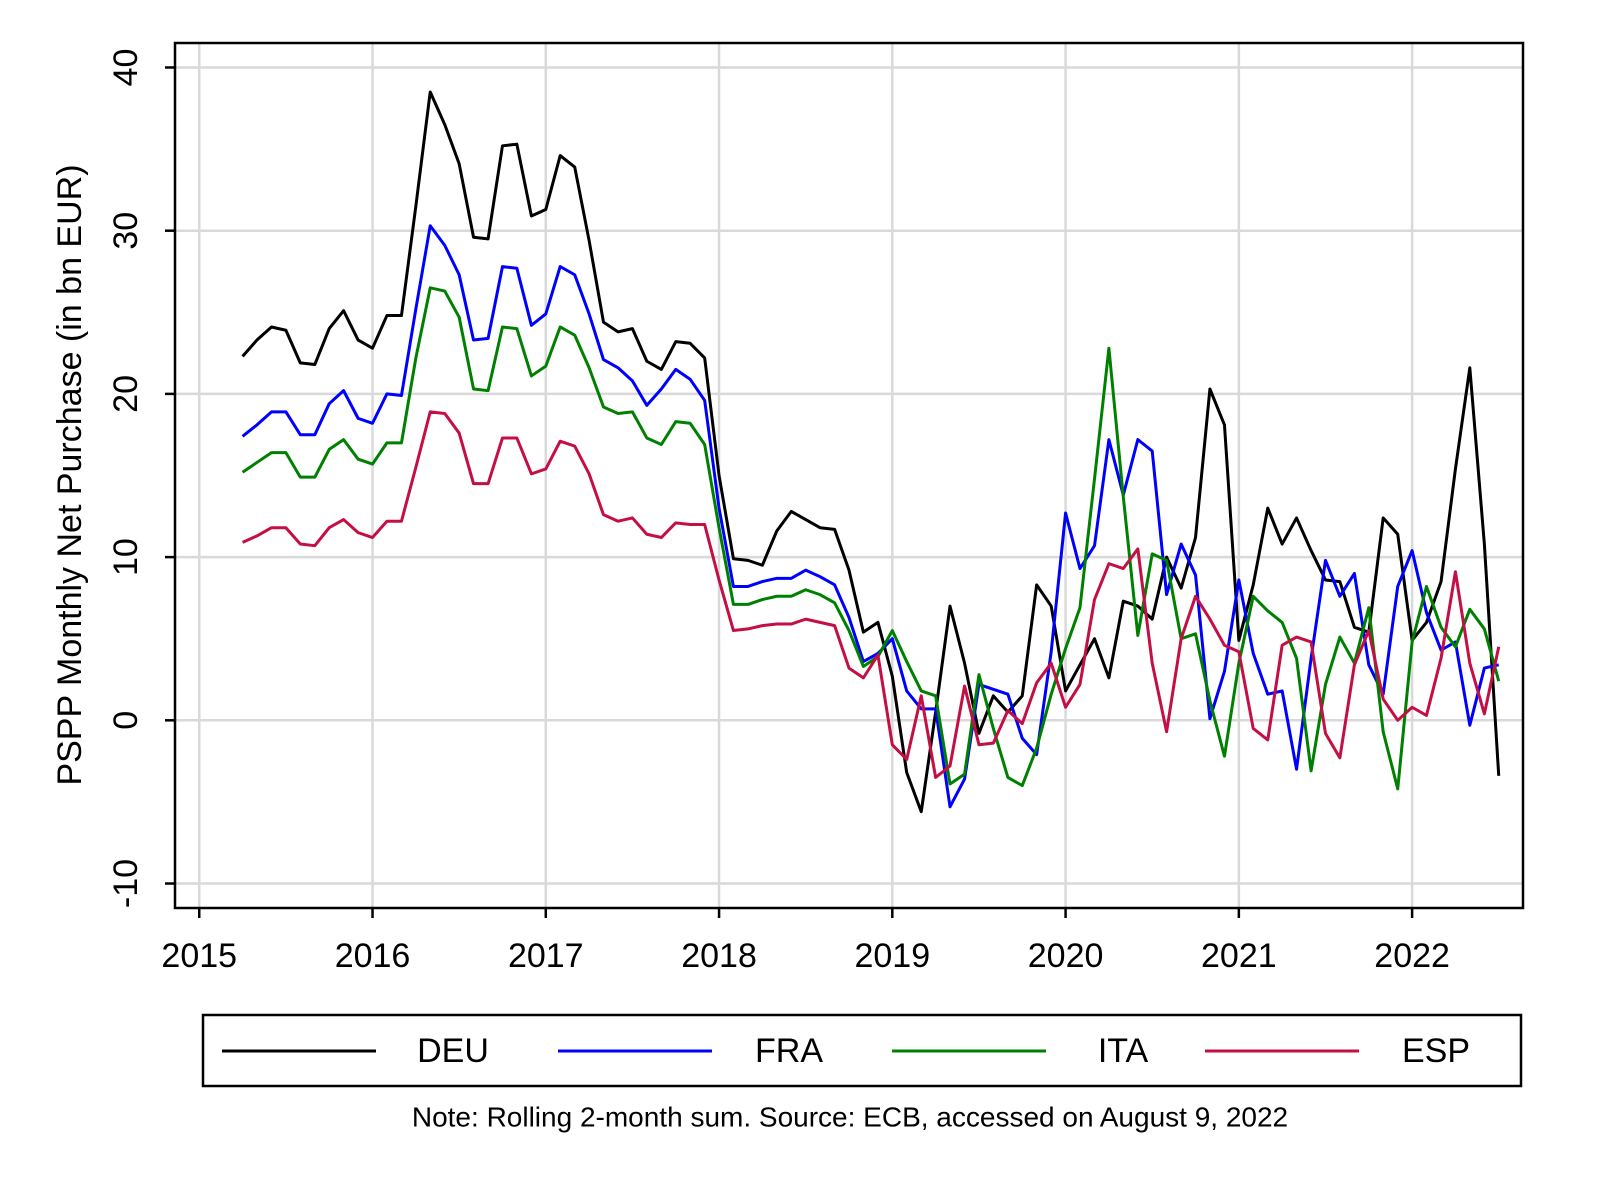 Image resolution: width=1600 pixels, height=1200 pixels. What do you see at coordinates (1239, 956) in the screenshot?
I see `x-tick-label: 2021` at bounding box center [1239, 956].